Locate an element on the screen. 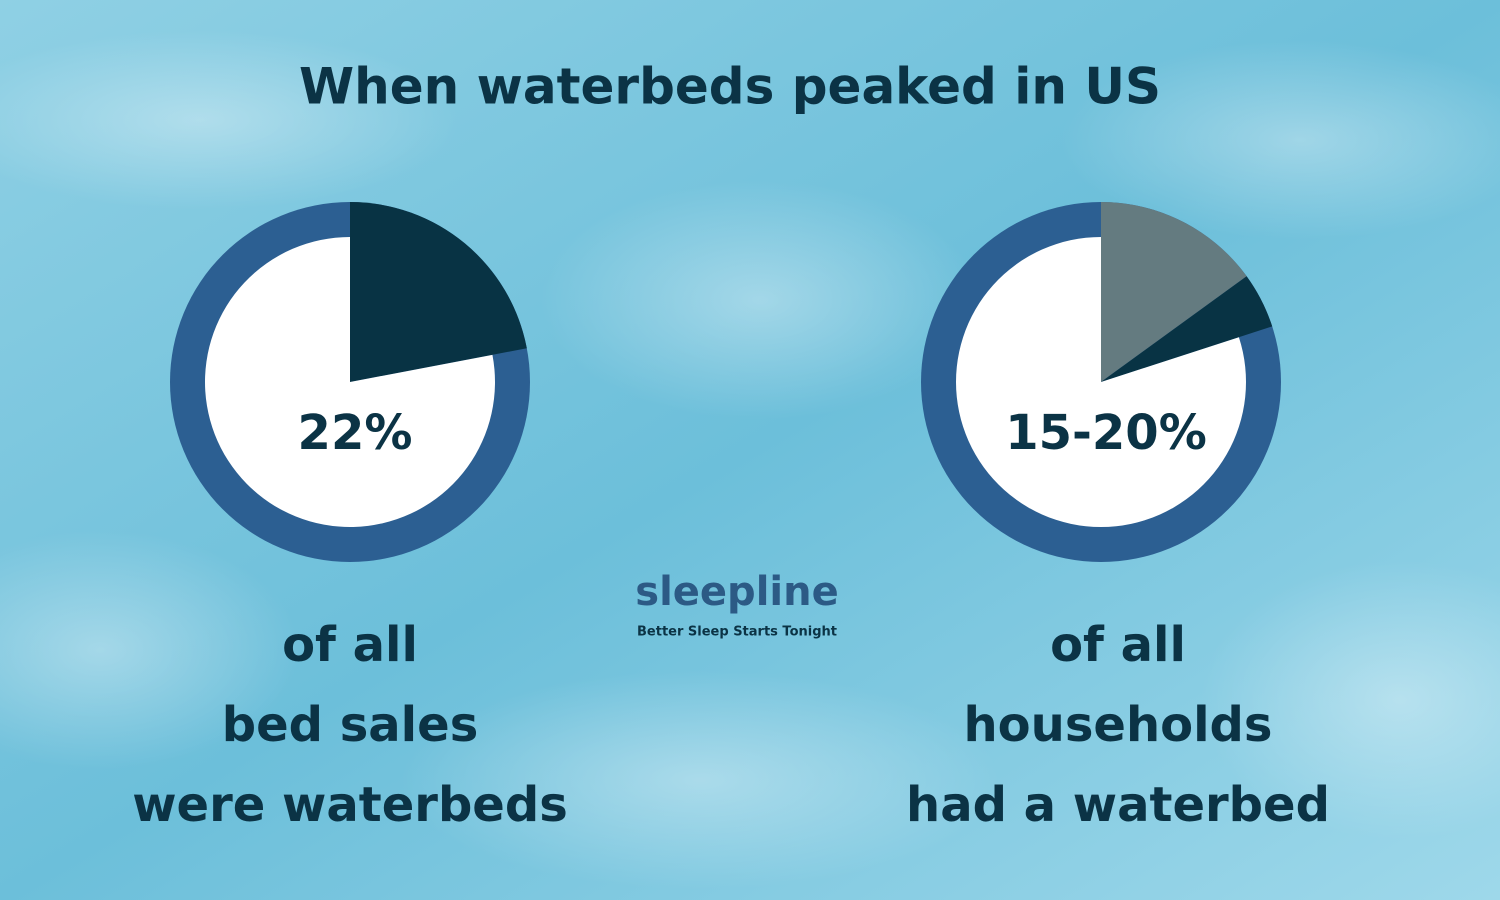  center-label: 22% is located at coordinates (355, 433).